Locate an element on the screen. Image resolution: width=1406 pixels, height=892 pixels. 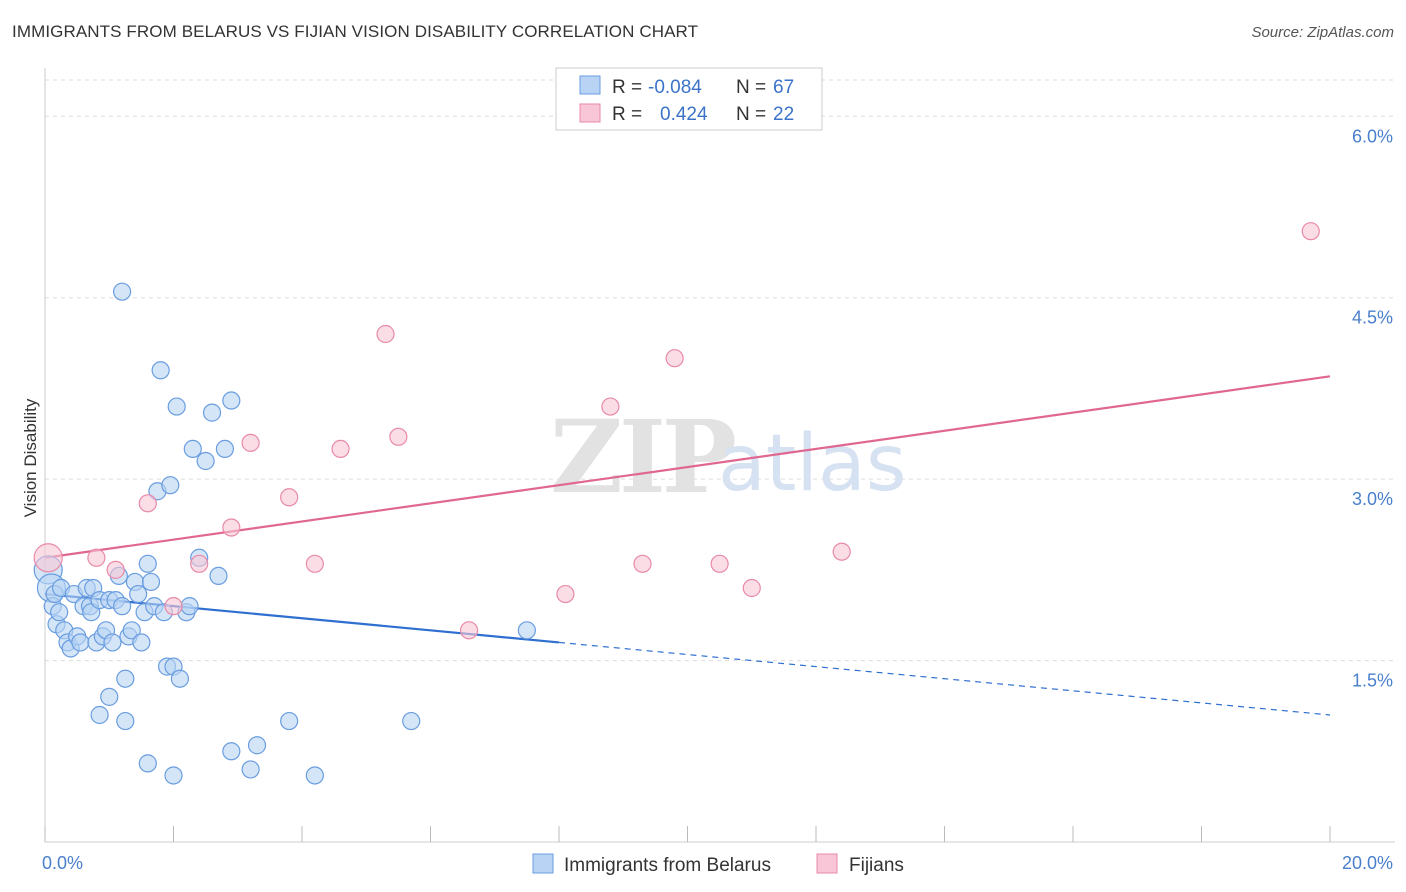
trend-line-blue-dashed is located at coordinates (944, 678).